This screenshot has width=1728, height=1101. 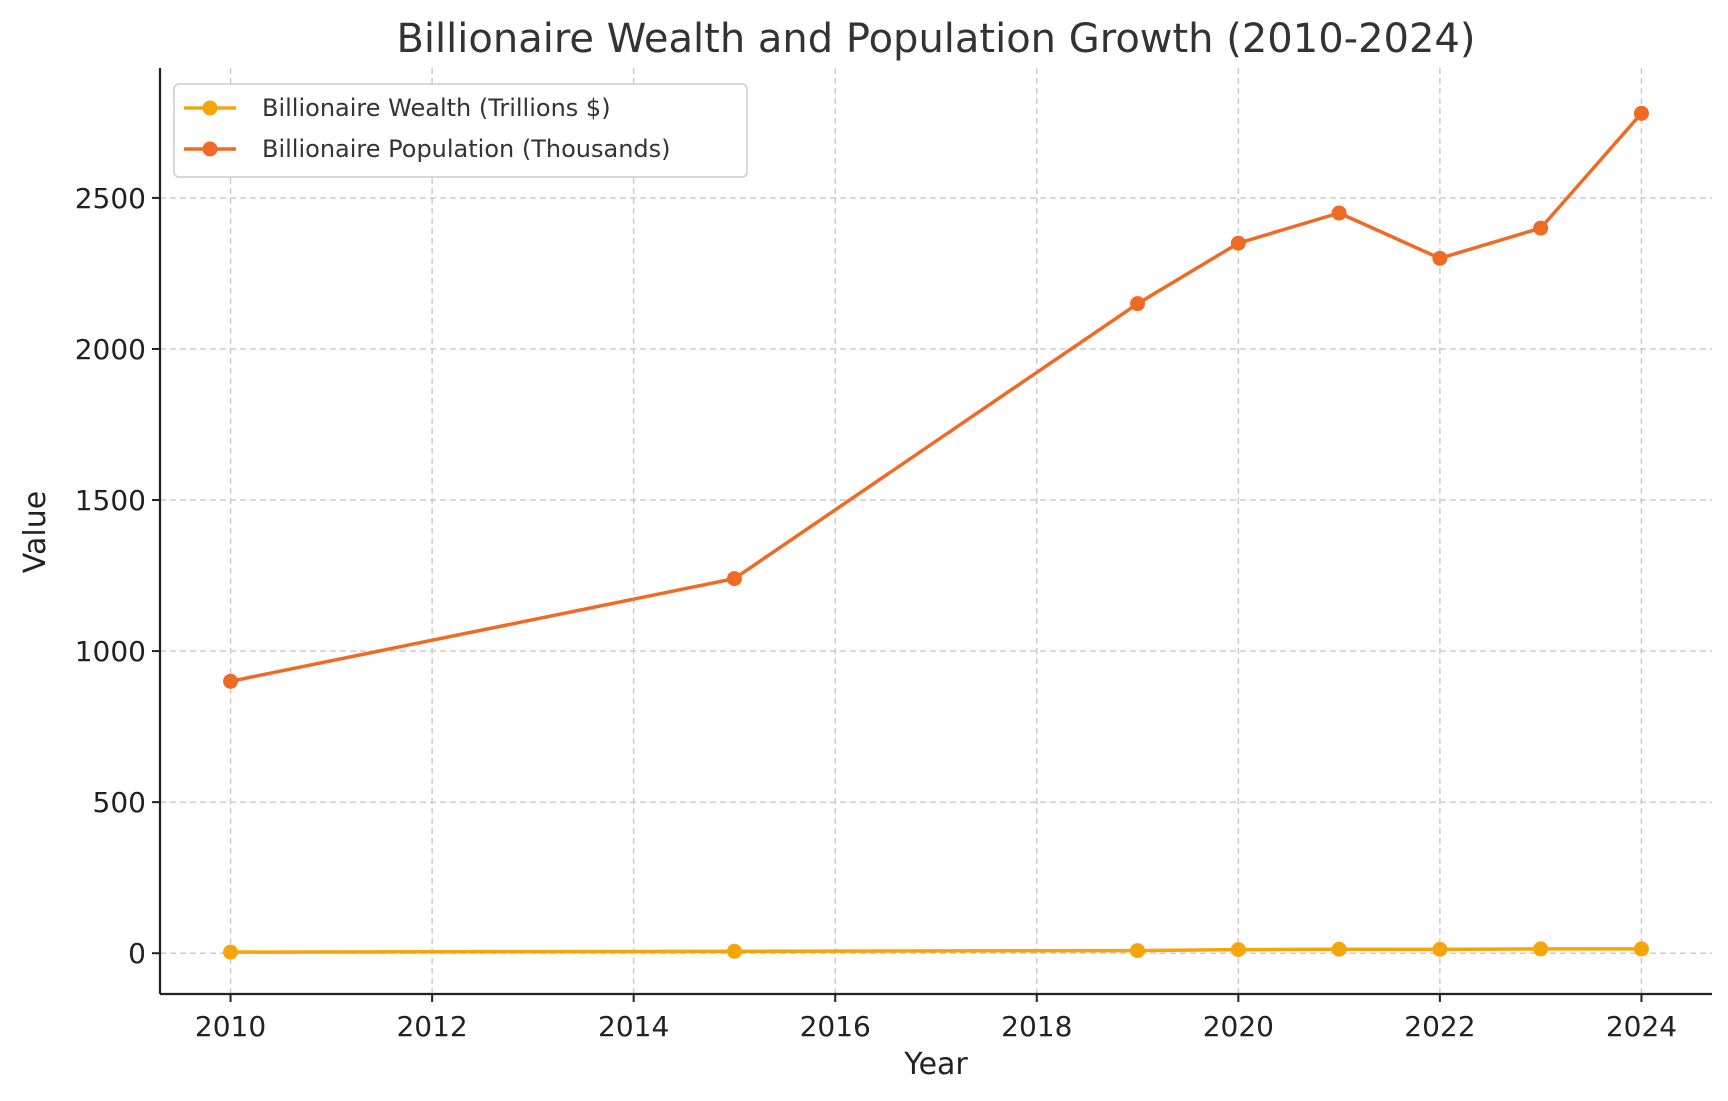 What do you see at coordinates (110, 349) in the screenshot?
I see `y-tick-label: 2000` at bounding box center [110, 349].